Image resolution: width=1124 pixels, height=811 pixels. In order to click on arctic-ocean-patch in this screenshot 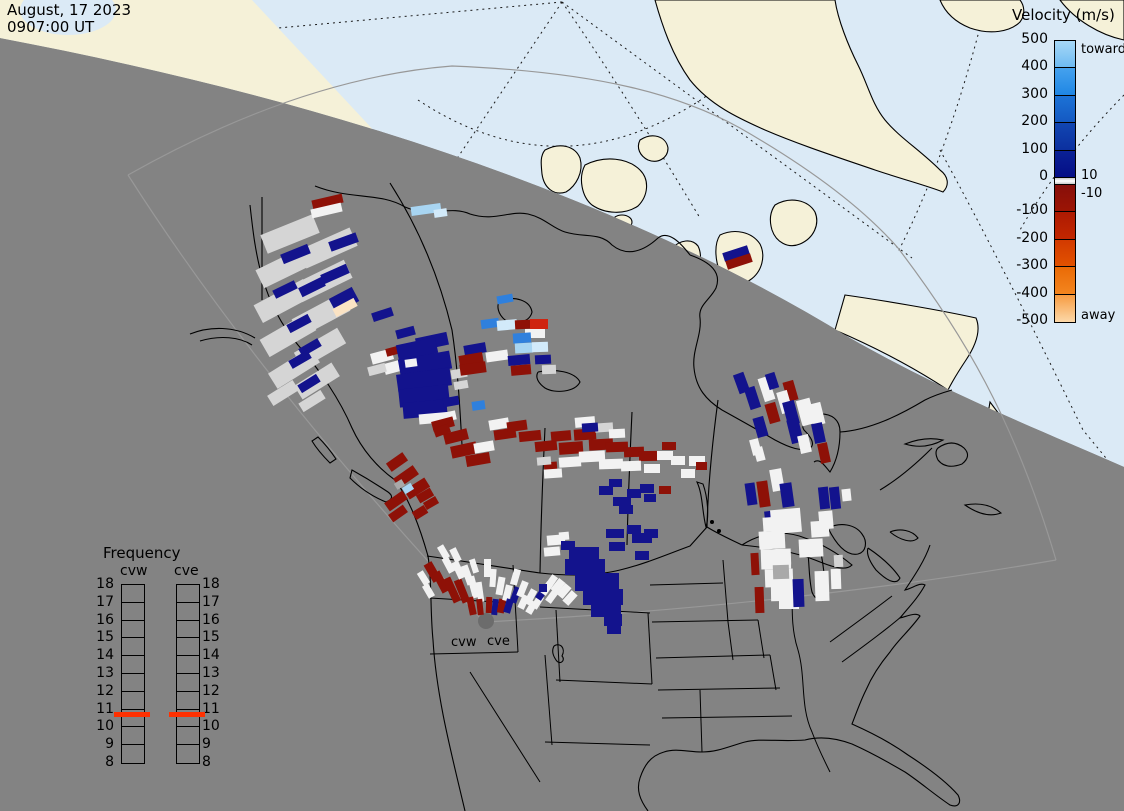, I will do `click(68, 17)`.